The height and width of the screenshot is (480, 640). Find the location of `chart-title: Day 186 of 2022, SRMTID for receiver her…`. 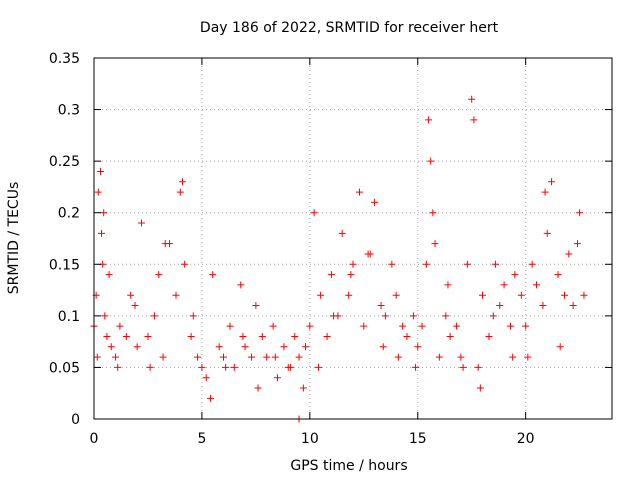

chart-title: Day 186 of 2022, SRMTID for receiver her… is located at coordinates (349, 28).